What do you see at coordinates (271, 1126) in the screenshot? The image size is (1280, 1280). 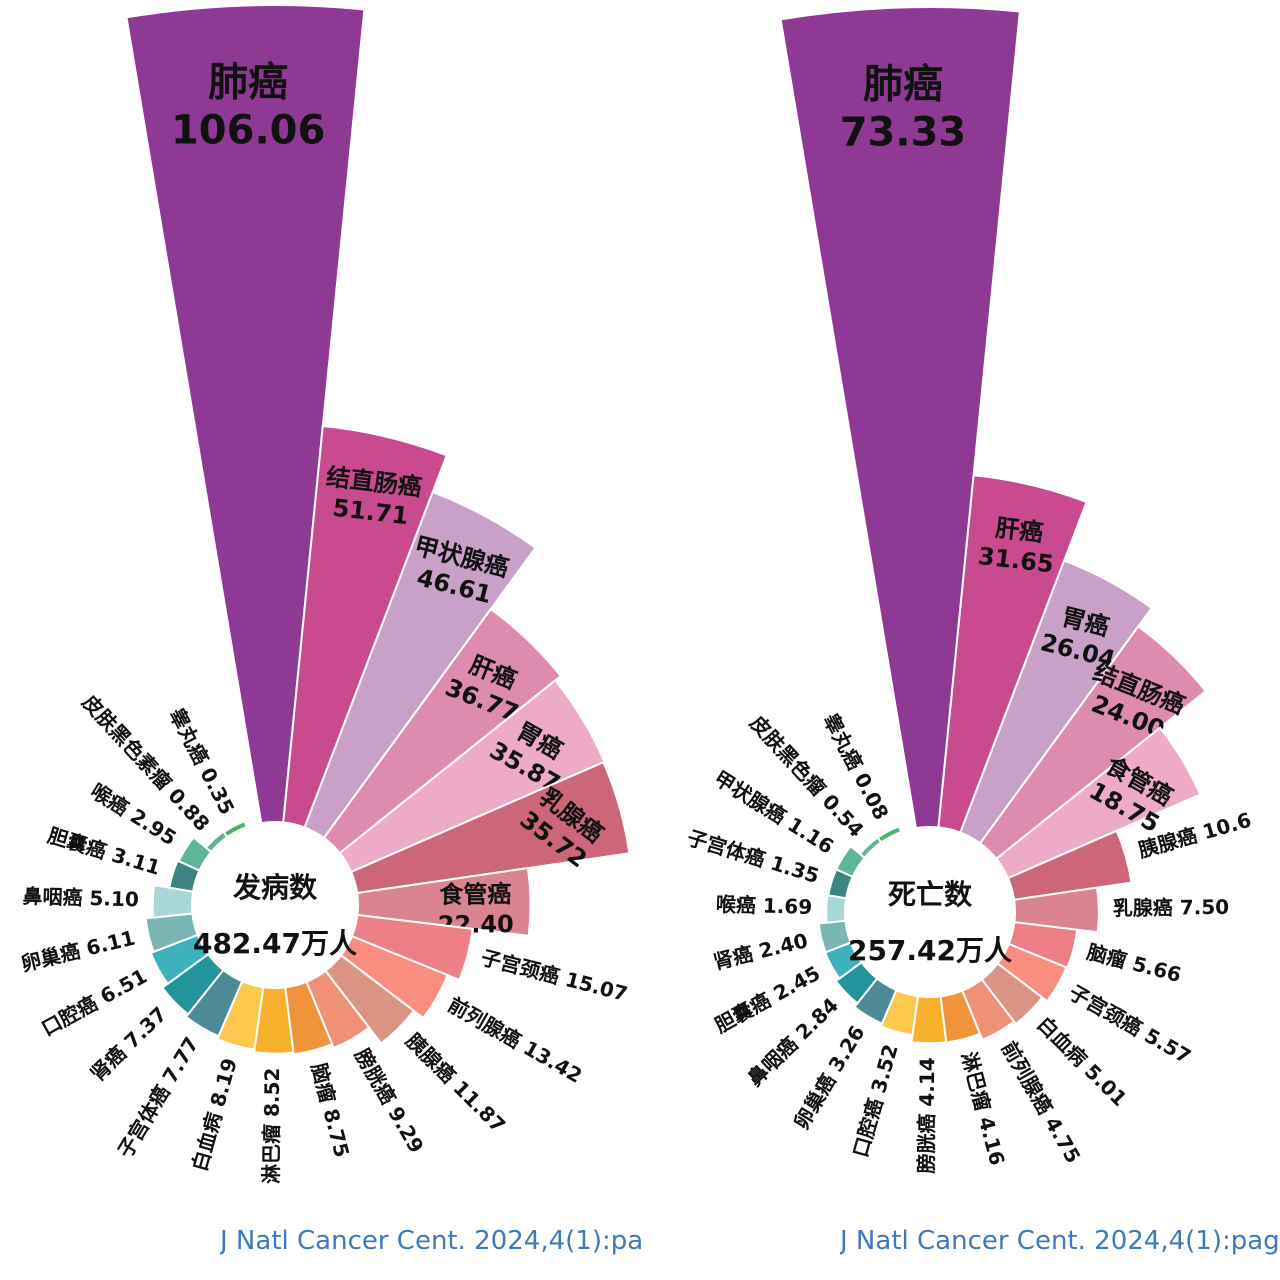 I see `sector-label-12: 淋巴瘤 8.52` at bounding box center [271, 1126].